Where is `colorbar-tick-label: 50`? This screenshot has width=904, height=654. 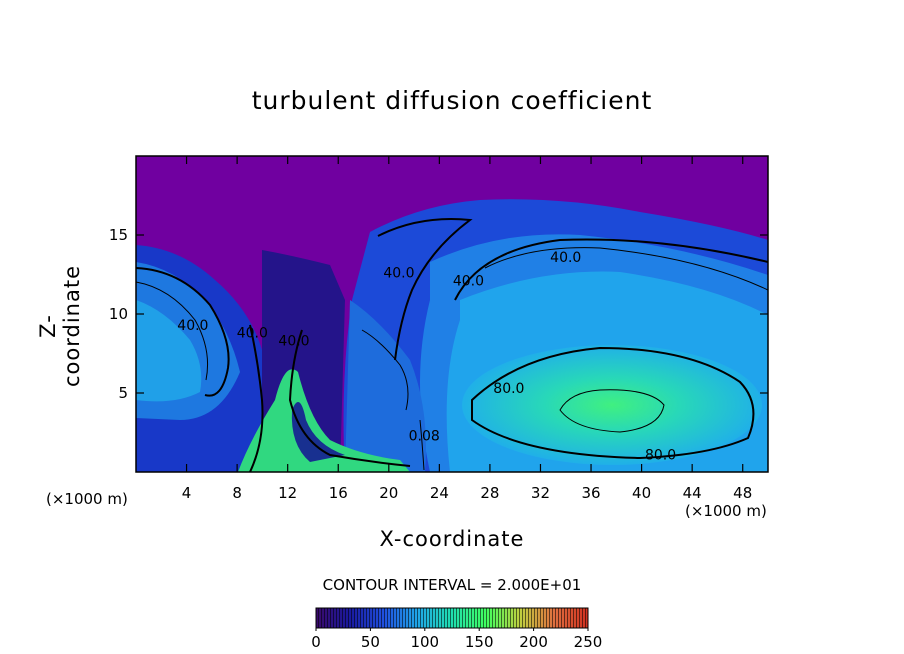
colorbar-tick-label: 50 is located at coordinates (370, 642).